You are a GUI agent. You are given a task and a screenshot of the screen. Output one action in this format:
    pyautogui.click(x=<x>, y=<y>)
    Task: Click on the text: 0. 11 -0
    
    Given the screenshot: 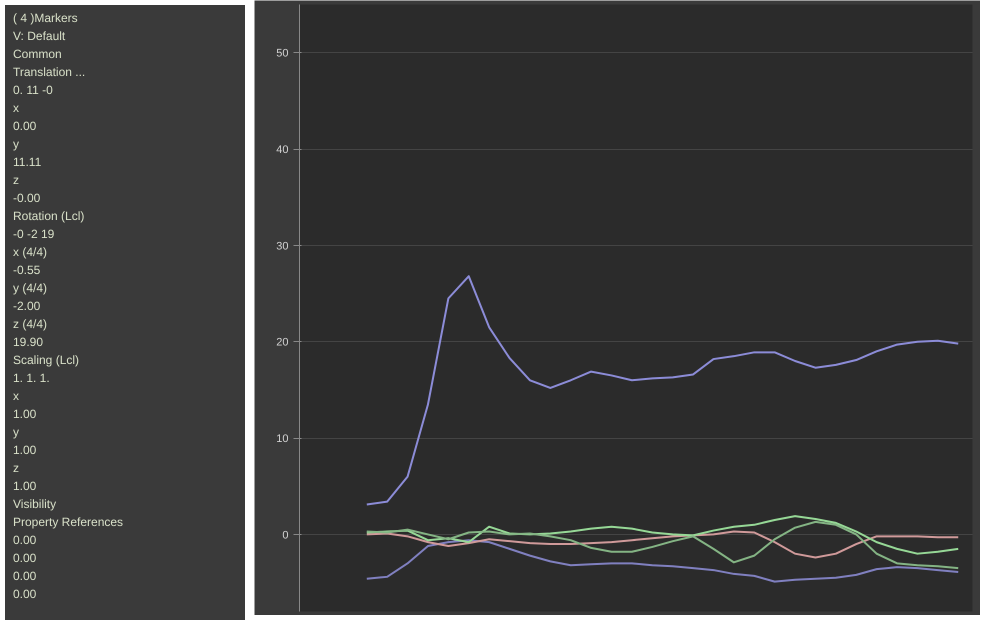 What is the action you would take?
    pyautogui.click(x=33, y=90)
    